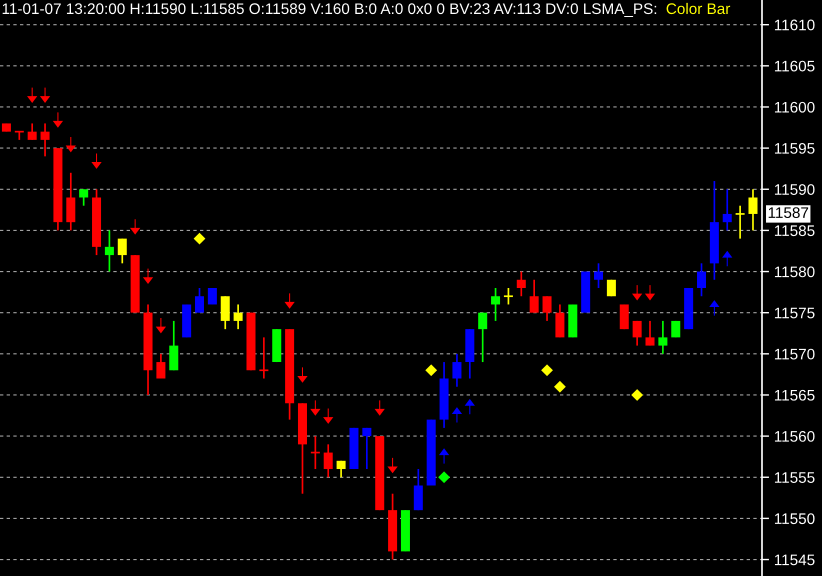 The width and height of the screenshot is (822, 576). What do you see at coordinates (794, 272) in the screenshot?
I see `y-tick-label: 11580` at bounding box center [794, 272].